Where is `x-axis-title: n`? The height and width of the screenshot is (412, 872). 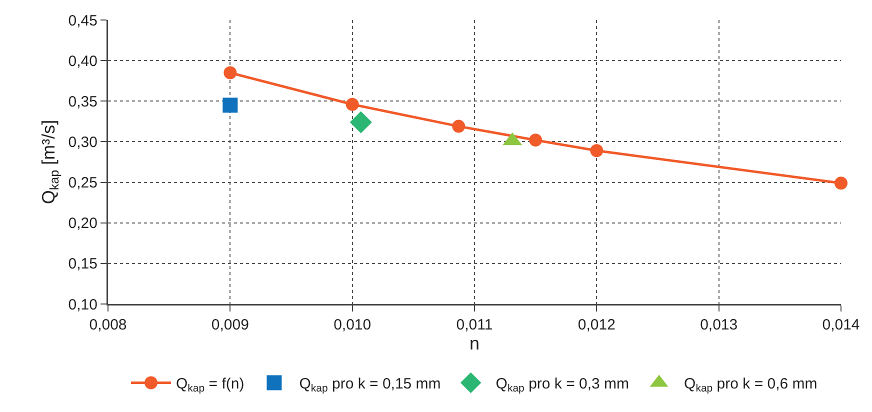 x-axis-title: n is located at coordinates (474, 344).